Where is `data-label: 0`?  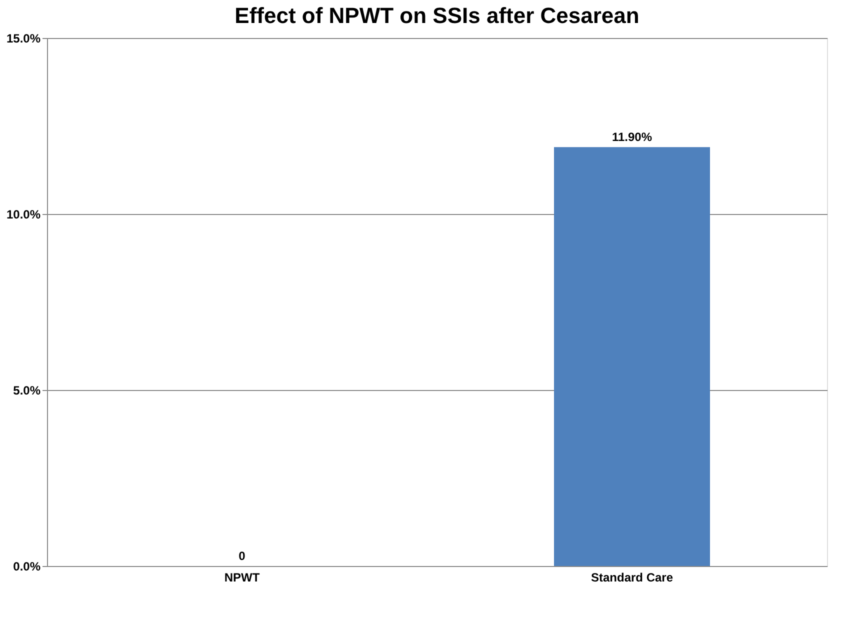 data-label: 0 is located at coordinates (242, 556).